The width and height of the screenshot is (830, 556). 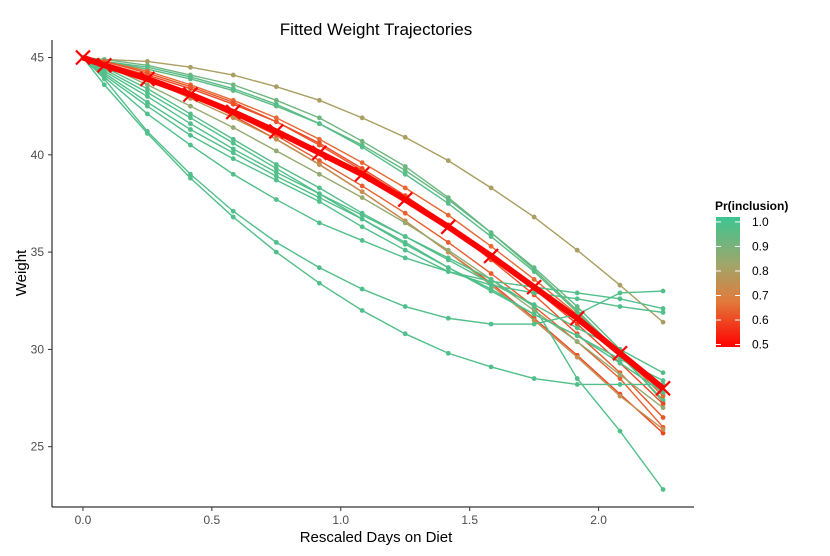 What do you see at coordinates (376, 29) in the screenshot?
I see `chart-title: Fitted Weight Trajectories` at bounding box center [376, 29].